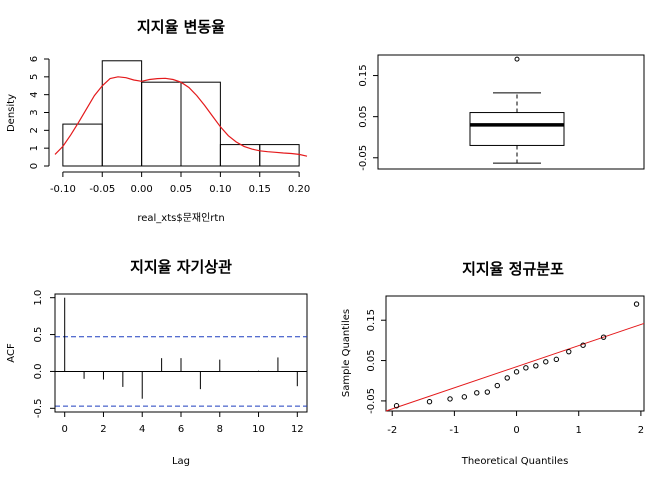  I want to click on histogram-y-axis: 0 1 2 3 4 5 6, so click(39, 112).